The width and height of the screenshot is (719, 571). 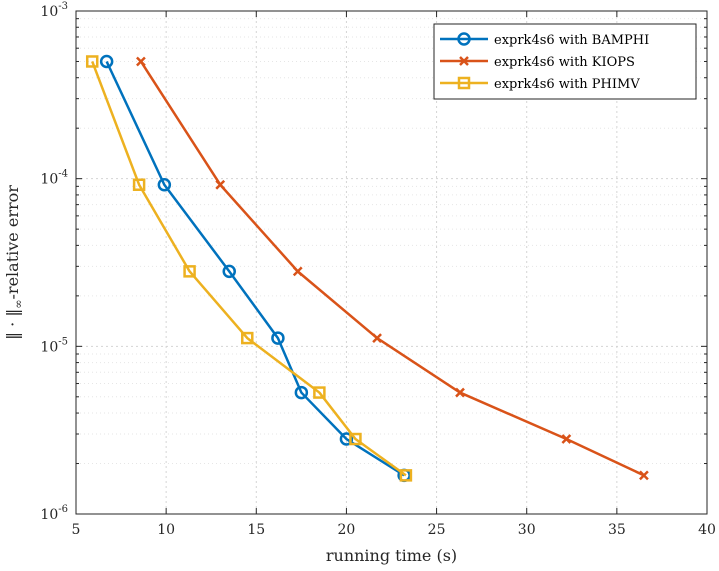 I want to click on x-tick-label: 20, so click(x=347, y=530).